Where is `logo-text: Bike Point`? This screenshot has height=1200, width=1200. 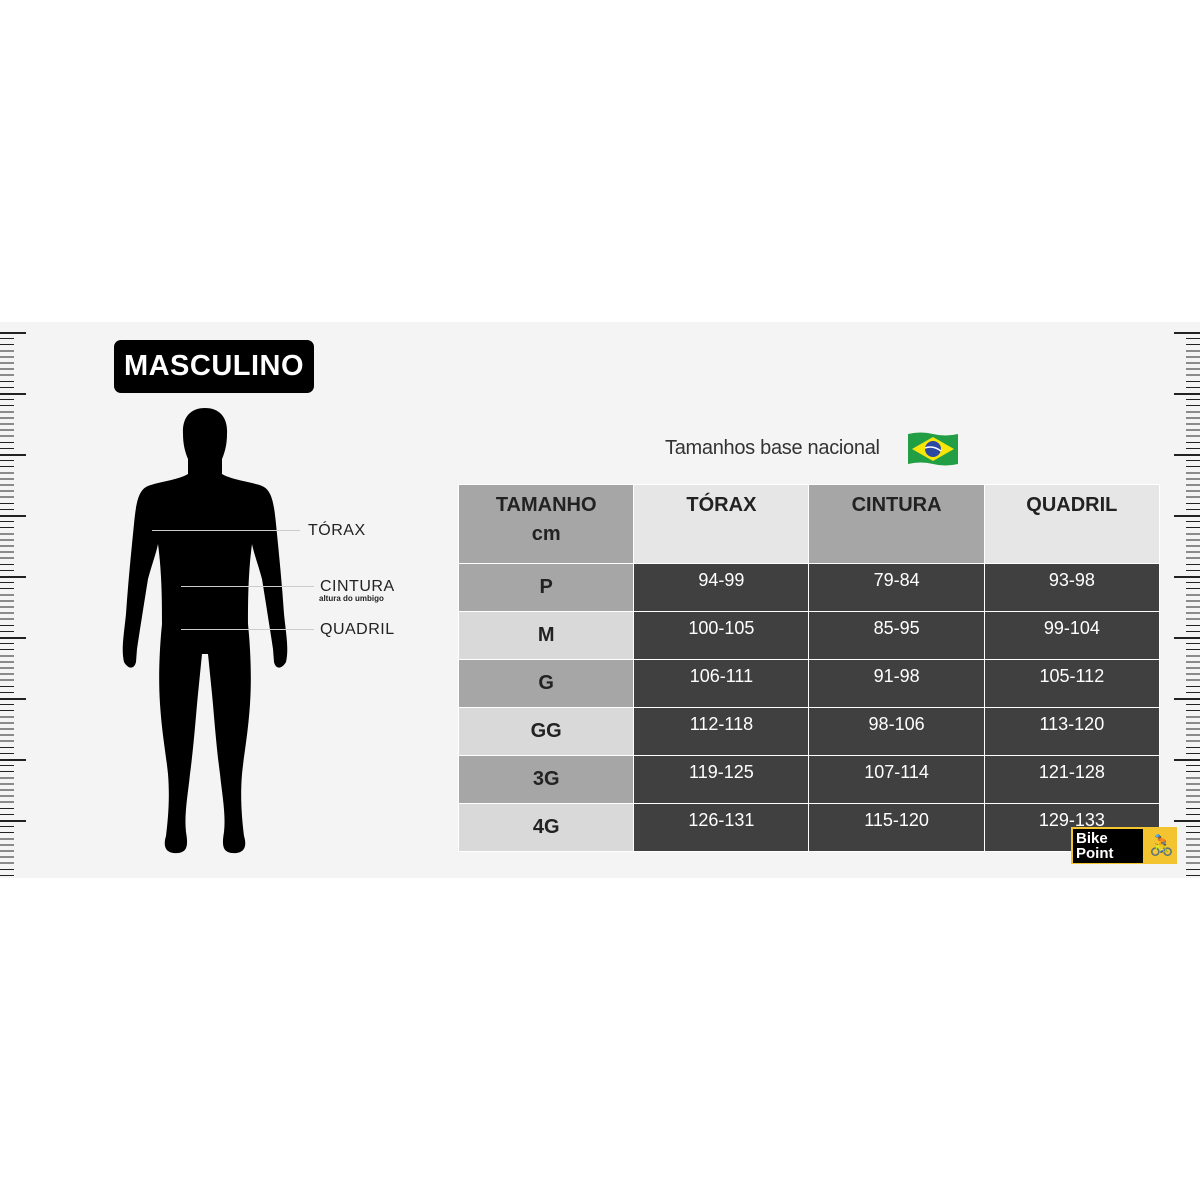
logo-text: Bike Point is located at coordinates (1108, 845).